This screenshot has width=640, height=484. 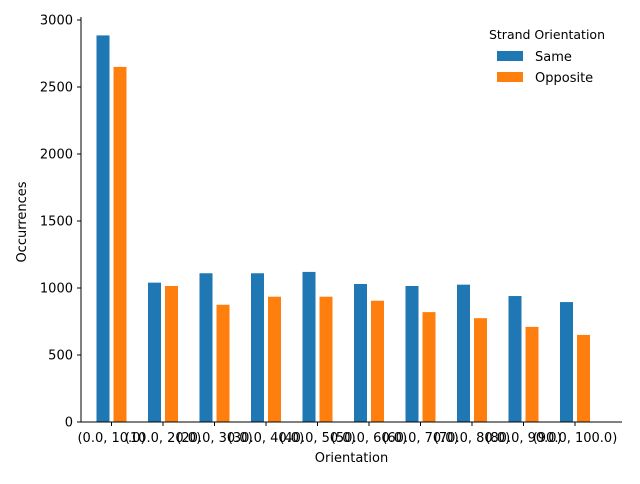 What do you see at coordinates (60, 356) in the screenshot?
I see `y-tick-label: 500` at bounding box center [60, 356].